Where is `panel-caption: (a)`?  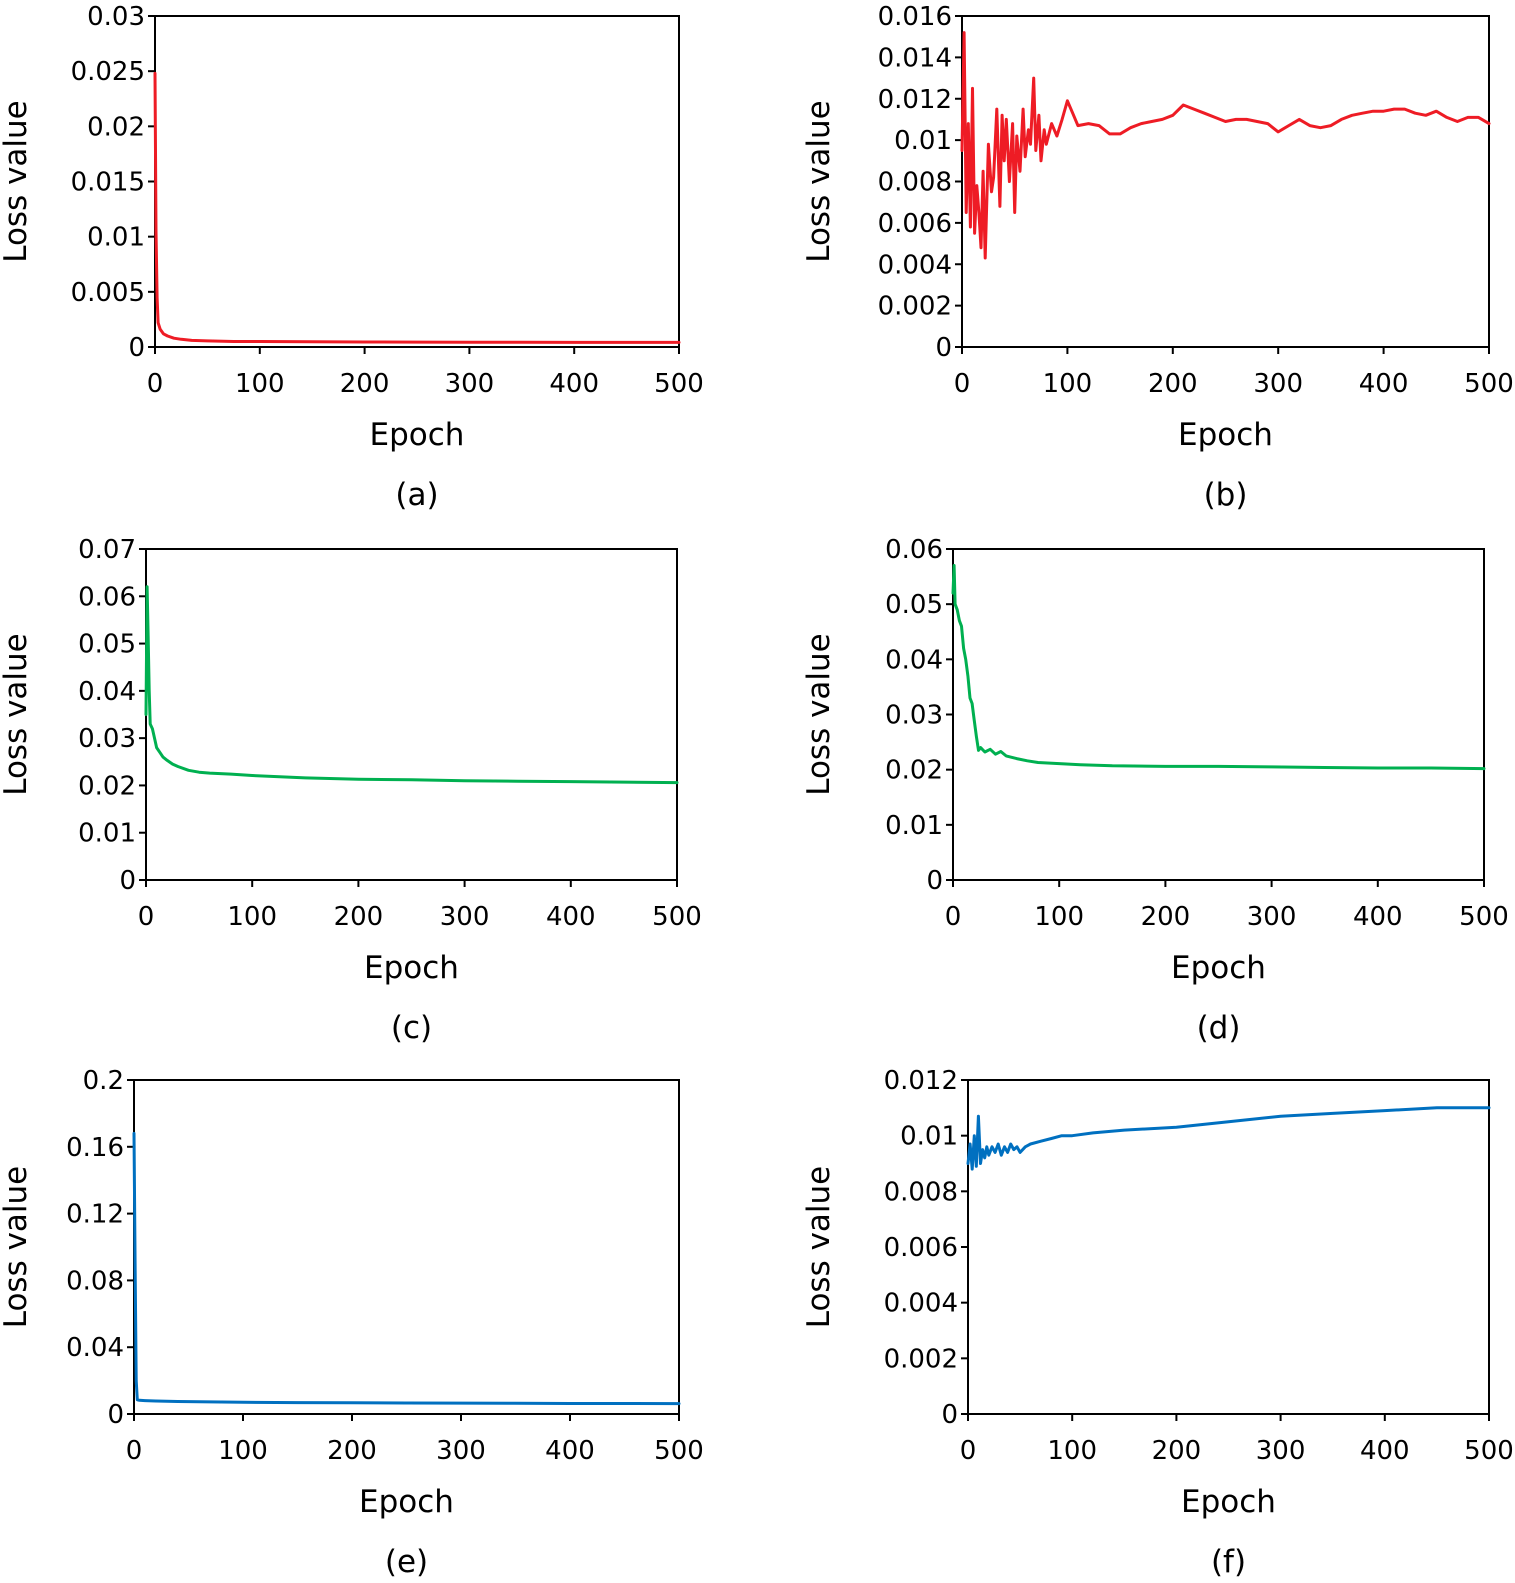 panel-caption: (a) is located at coordinates (416, 495).